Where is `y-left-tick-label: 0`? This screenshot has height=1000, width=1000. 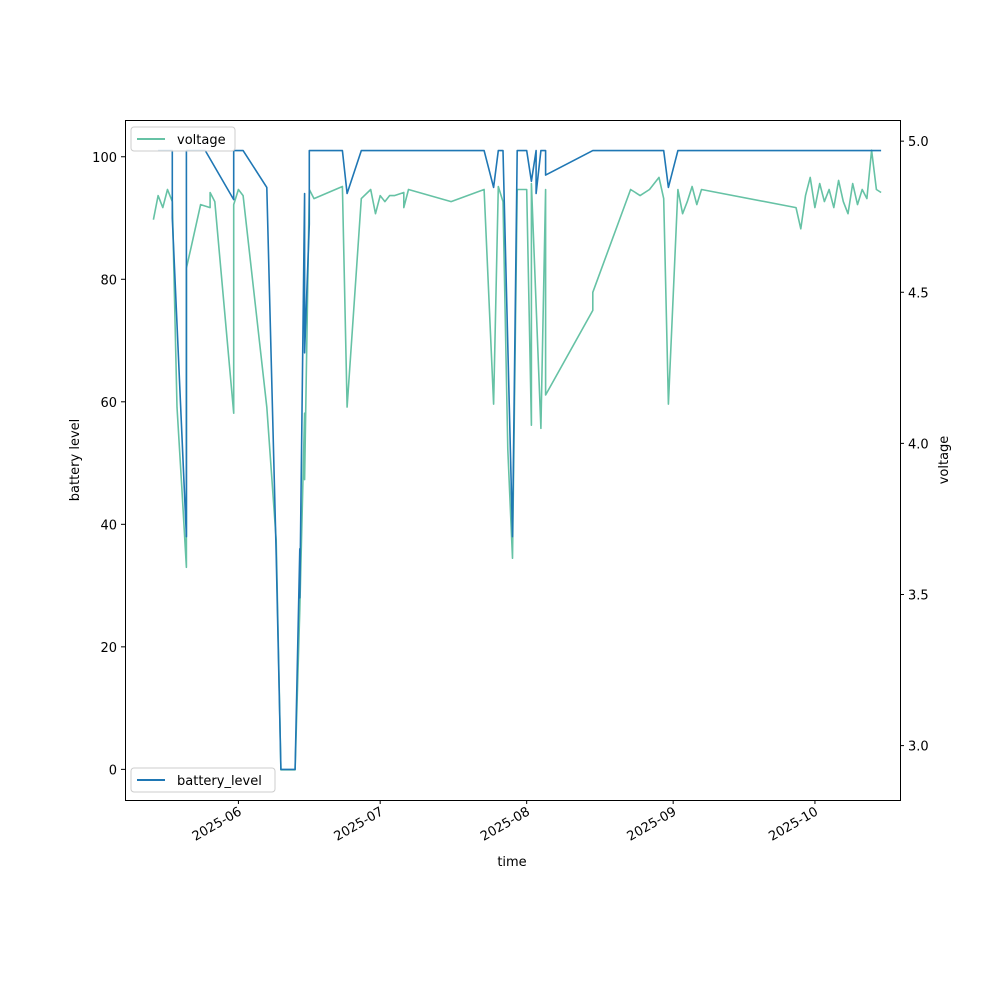
y-left-tick-label: 0 is located at coordinates (113, 770).